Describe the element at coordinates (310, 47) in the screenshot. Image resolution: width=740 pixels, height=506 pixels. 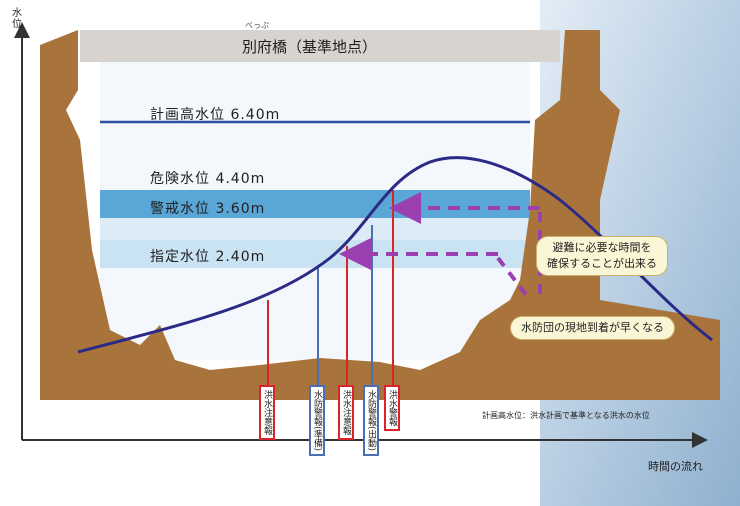
I see `diagram-title: 別府橋（基準地点）` at that location.